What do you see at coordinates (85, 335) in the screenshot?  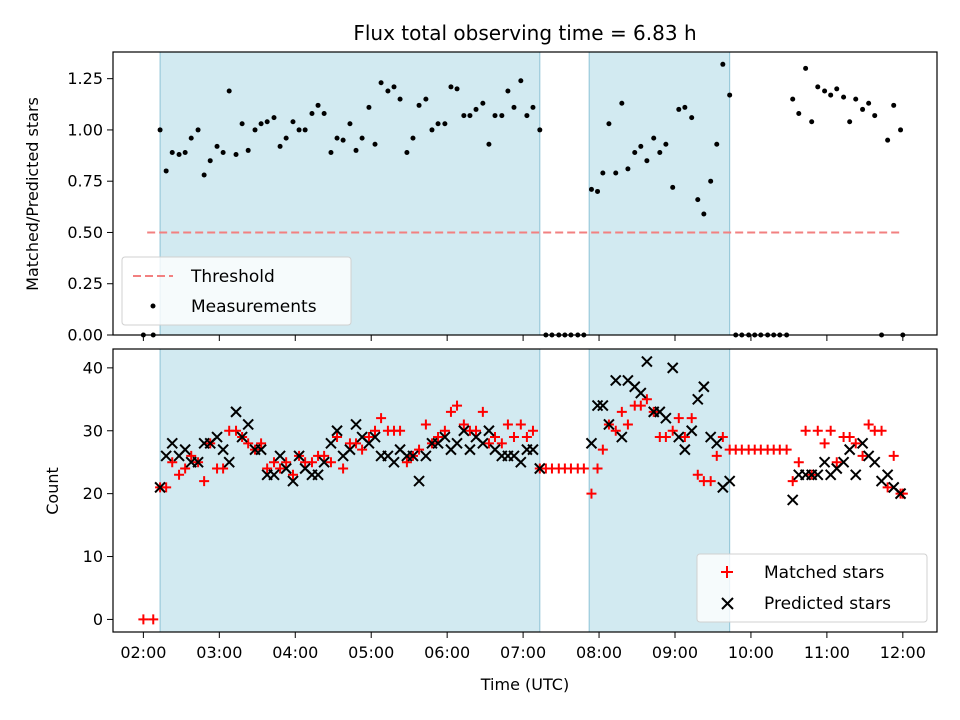 I see `top-y-tick-label: 0.00` at bounding box center [85, 335].